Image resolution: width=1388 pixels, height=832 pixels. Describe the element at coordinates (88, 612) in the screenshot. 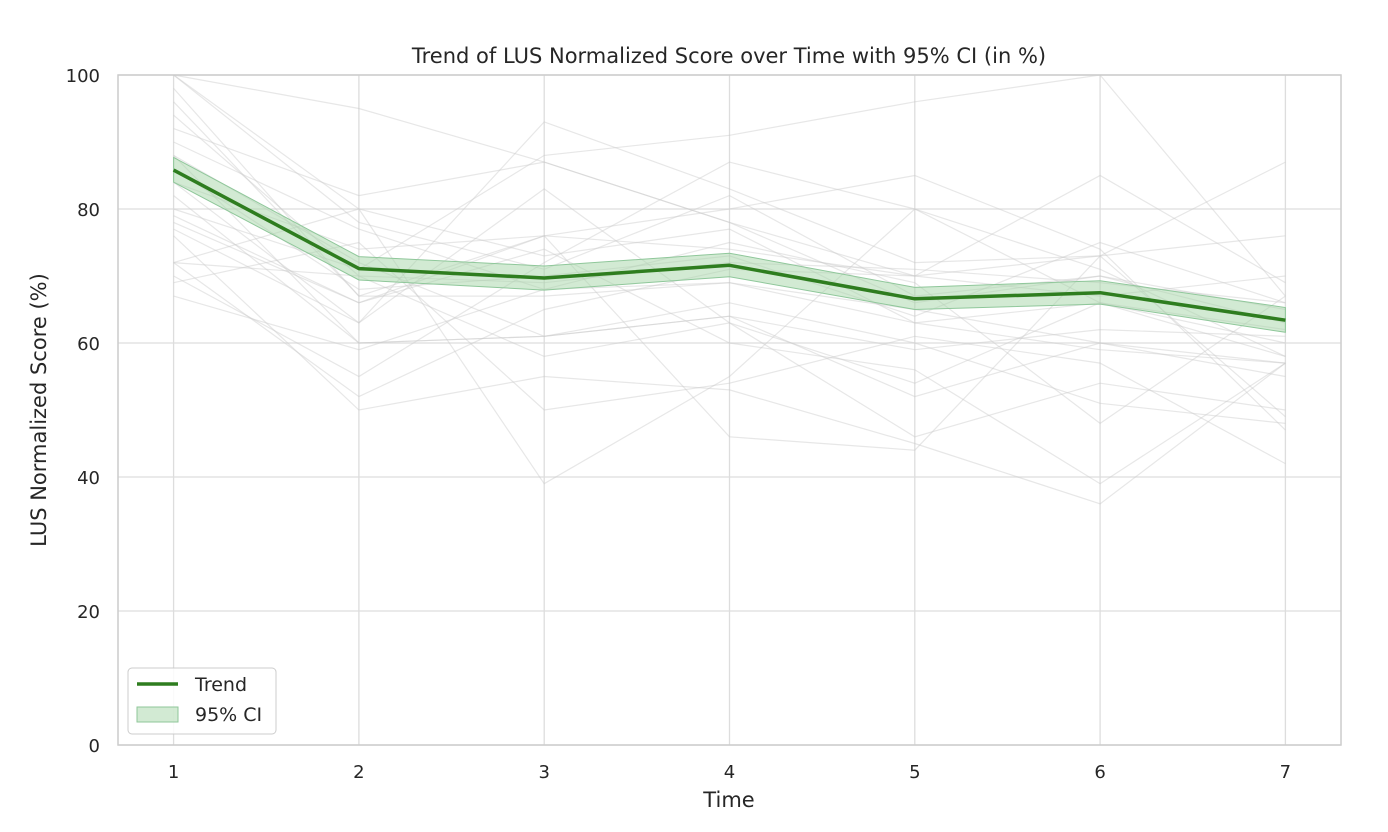

I see `y-tick-label: 20` at that location.